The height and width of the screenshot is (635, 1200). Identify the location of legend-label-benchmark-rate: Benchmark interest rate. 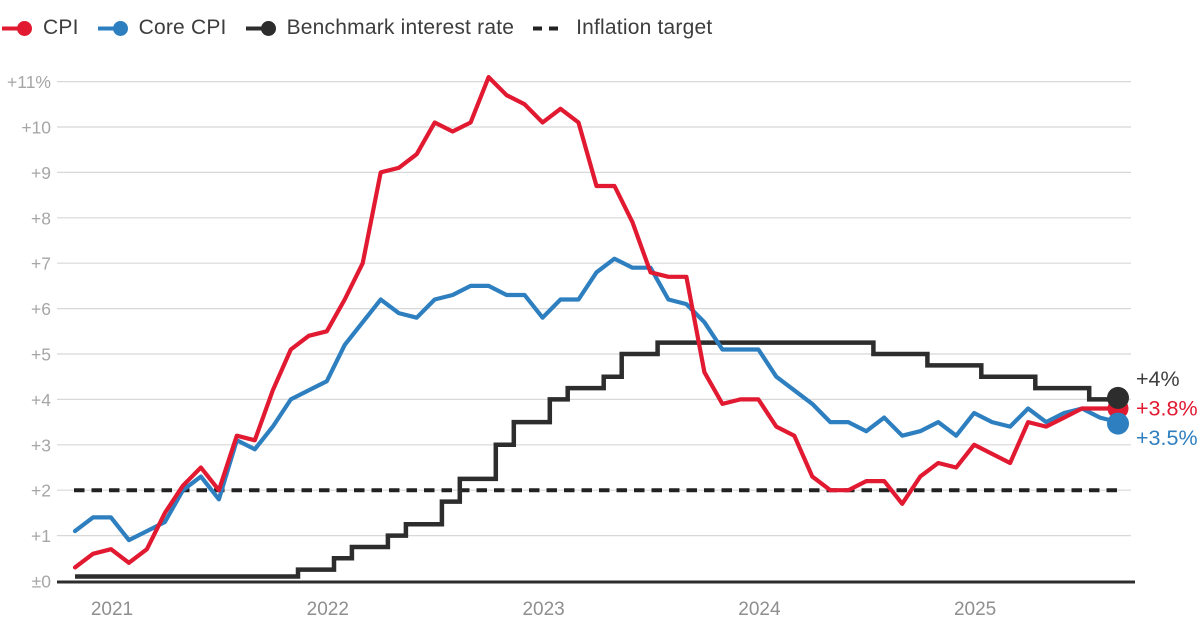
(400, 27).